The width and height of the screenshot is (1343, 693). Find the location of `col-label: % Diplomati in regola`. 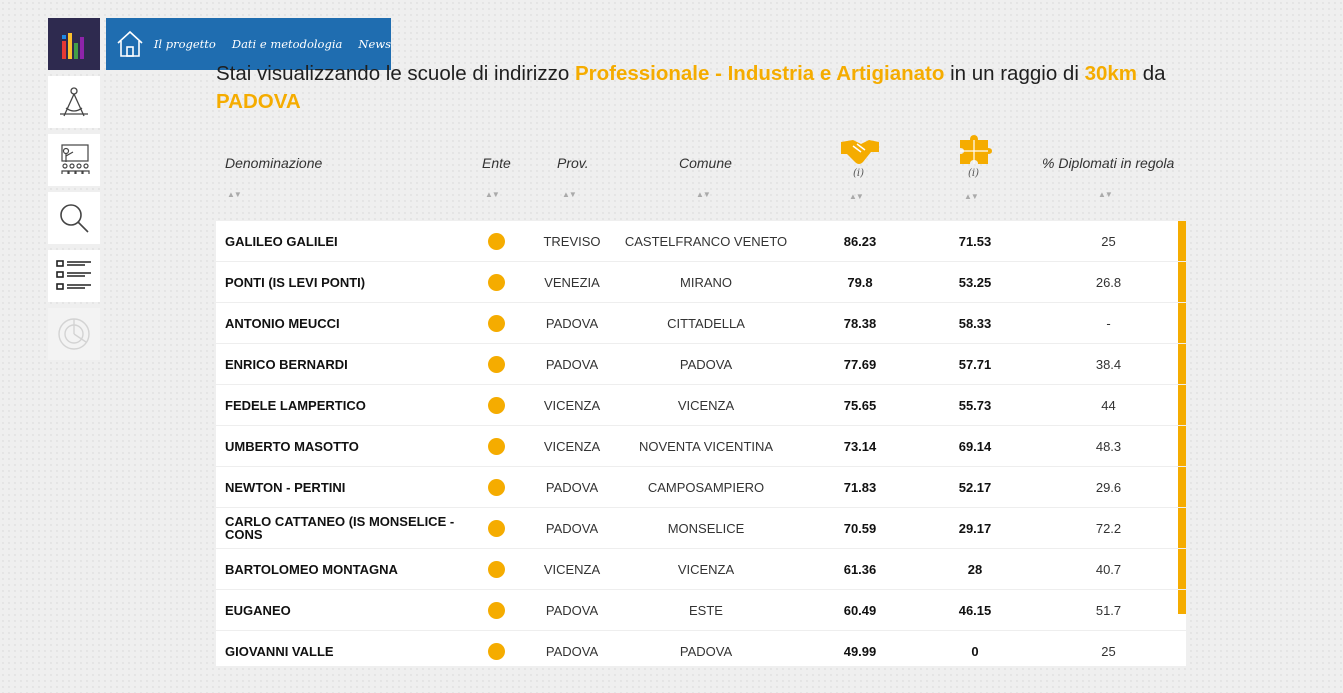

col-label: % Diplomati in regola is located at coordinates (1108, 163).